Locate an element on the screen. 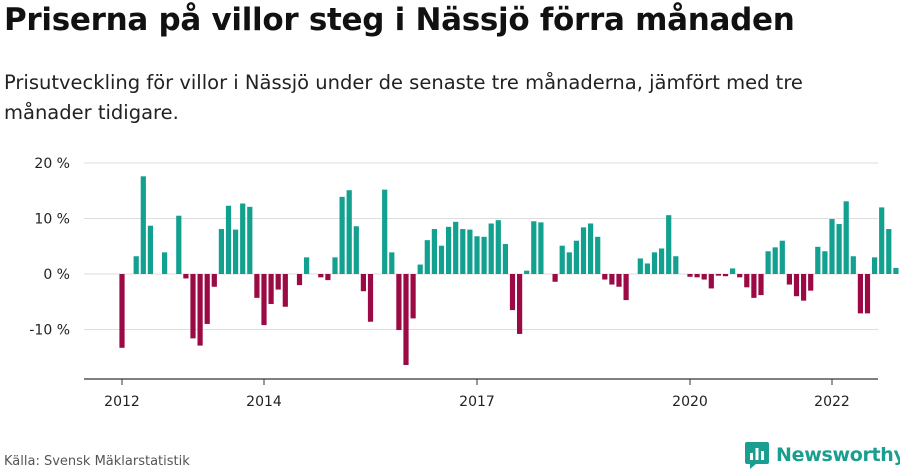 This screenshot has height=474, width=900. source-note: Källa: Svensk Mäklarstatistik is located at coordinates (97, 461).